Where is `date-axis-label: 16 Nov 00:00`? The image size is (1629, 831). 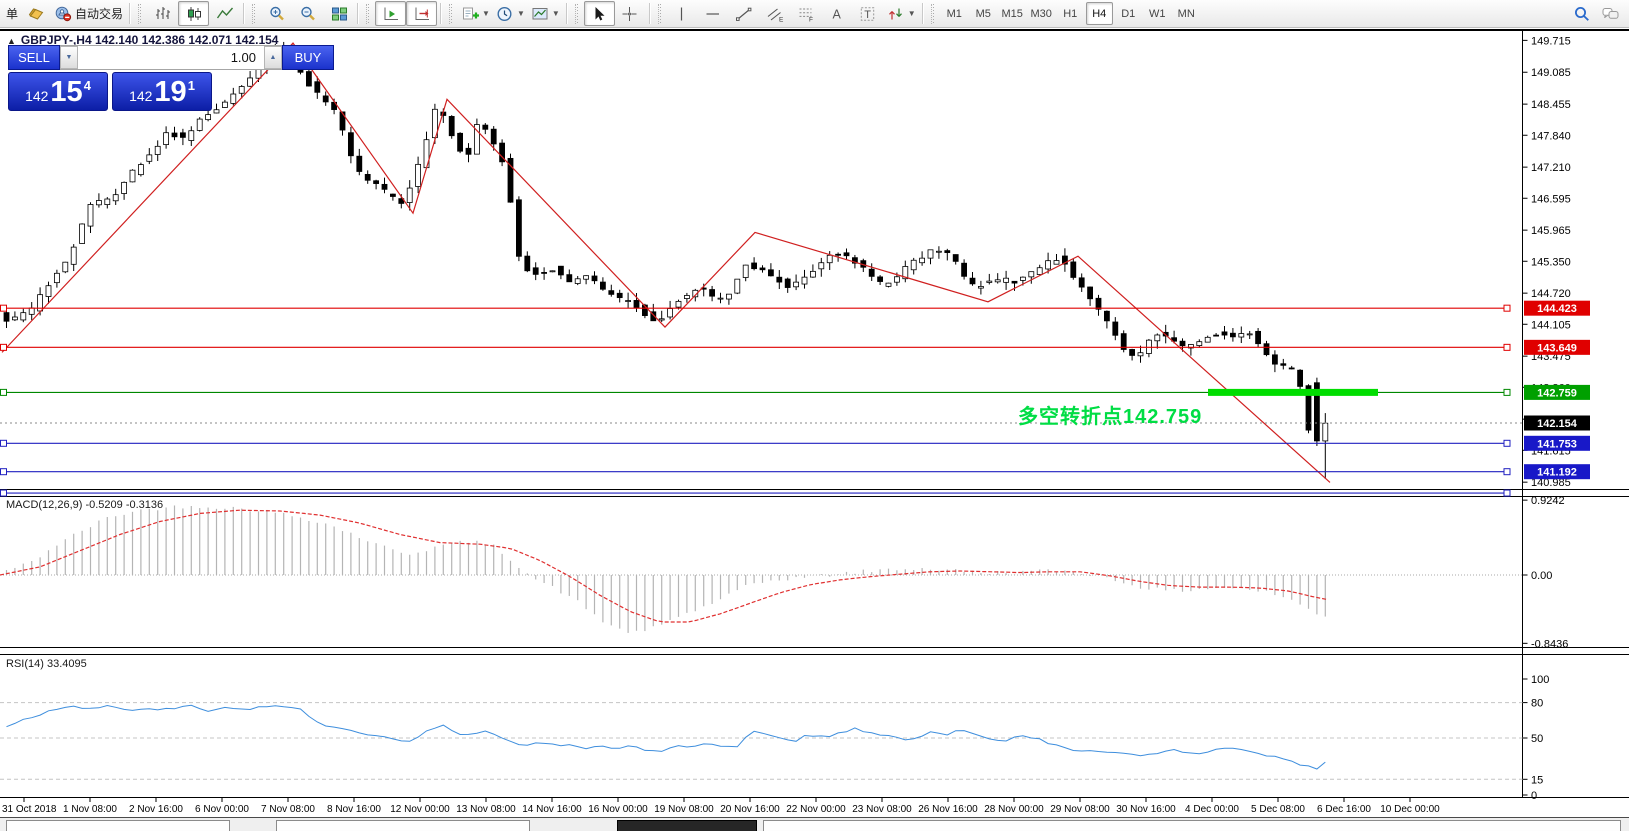
date-axis-label: 16 Nov 00:00 is located at coordinates (618, 809).